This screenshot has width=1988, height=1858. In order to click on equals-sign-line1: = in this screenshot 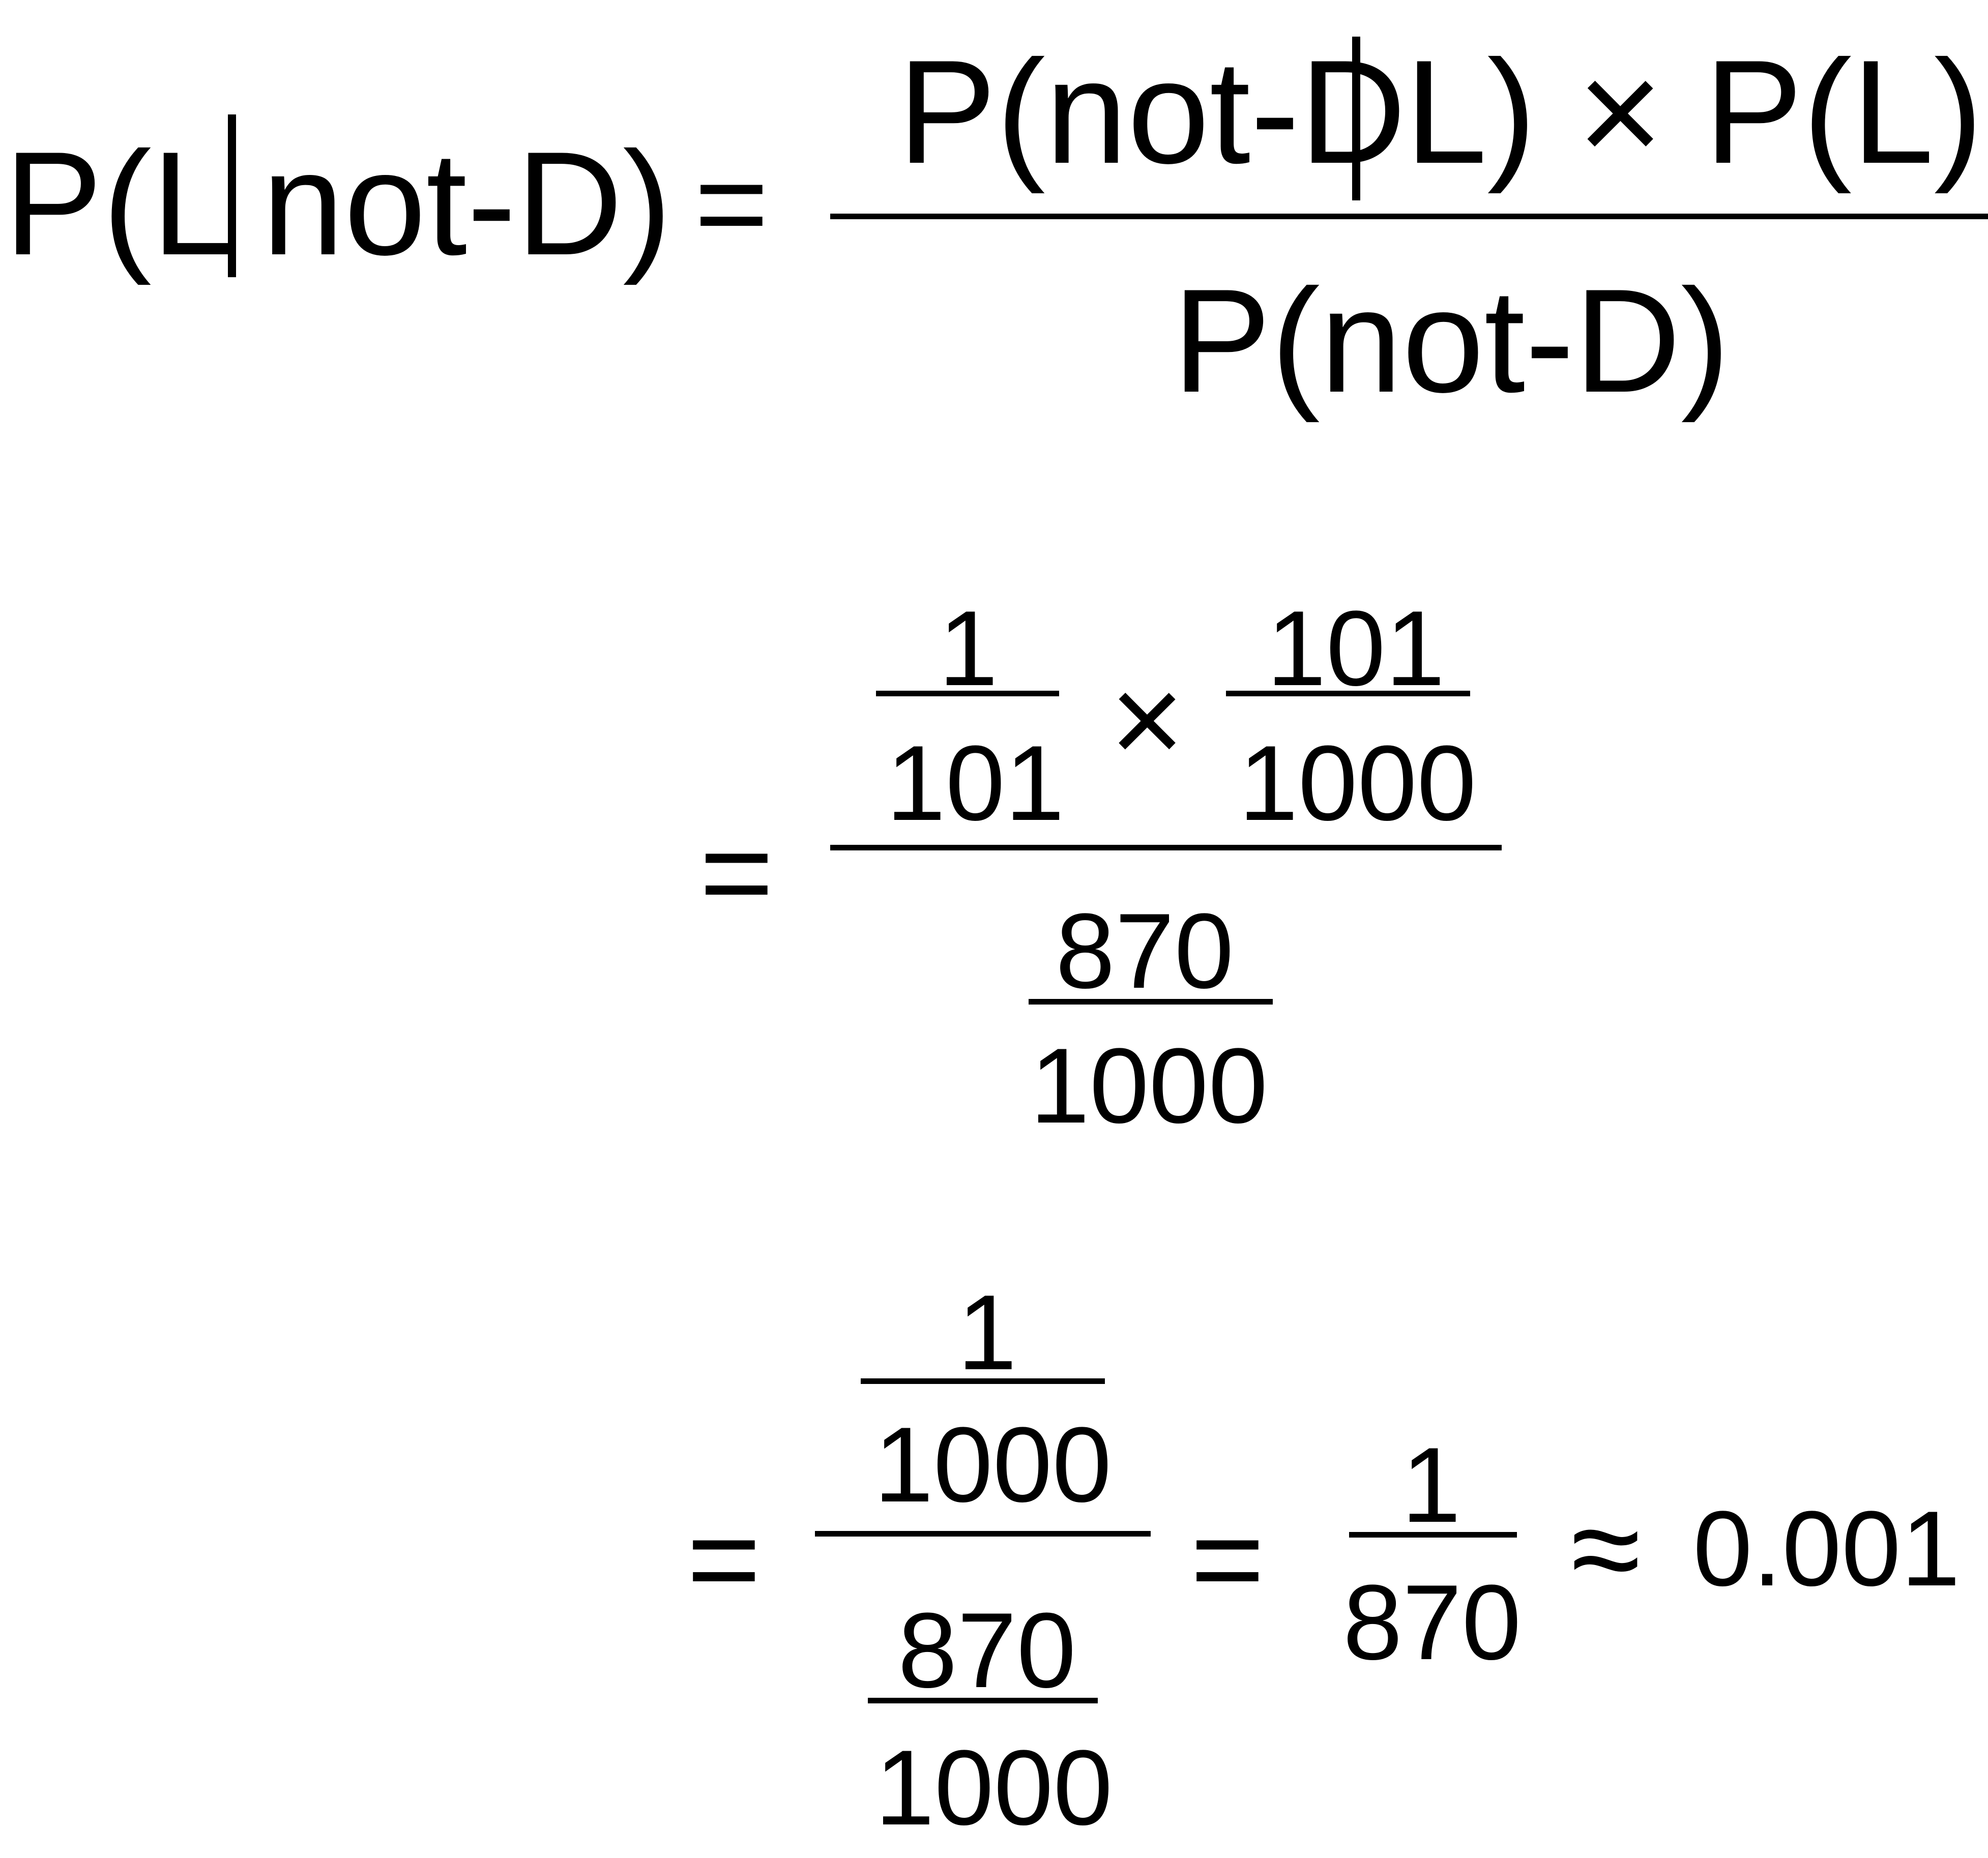, I will do `click(731, 203)`.